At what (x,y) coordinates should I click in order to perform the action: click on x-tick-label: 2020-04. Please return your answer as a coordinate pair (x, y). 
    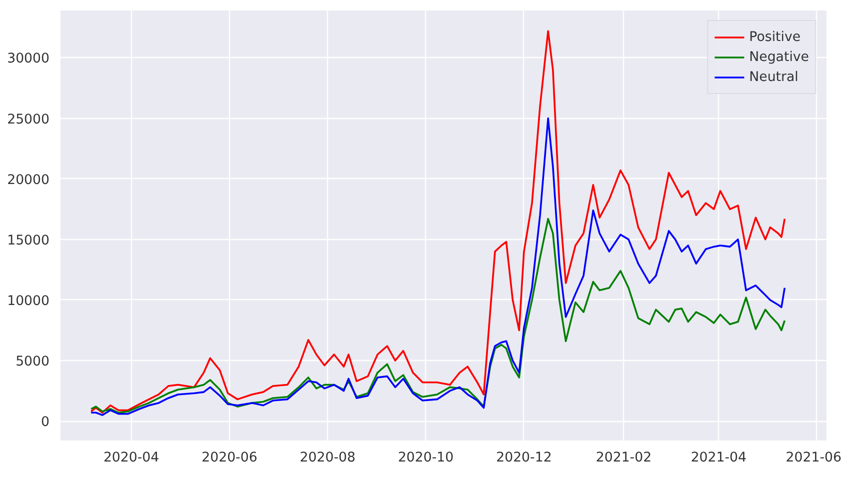
    Looking at the image, I should click on (131, 458).